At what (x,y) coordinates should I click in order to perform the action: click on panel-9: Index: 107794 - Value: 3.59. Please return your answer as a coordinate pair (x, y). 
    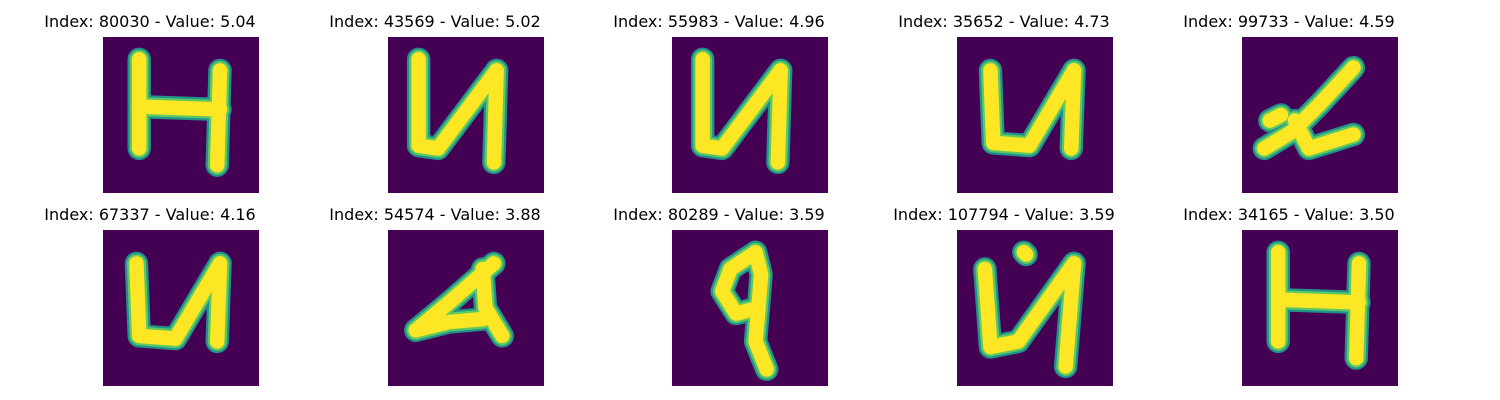
    Looking at the image, I should click on (1004, 293).